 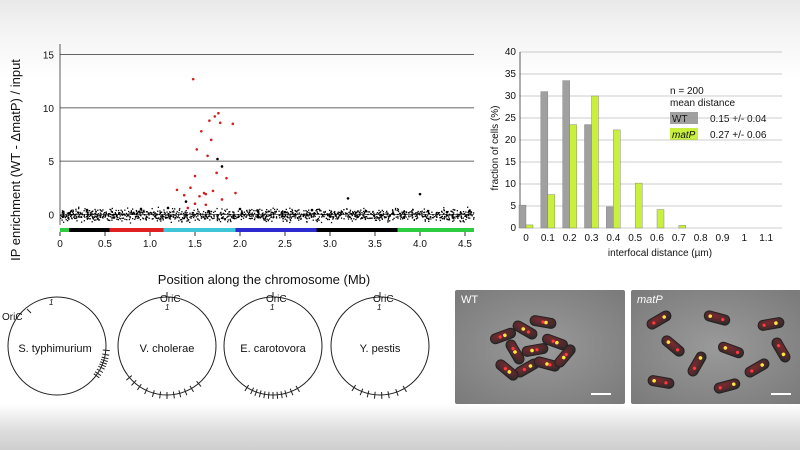 I want to click on histogram-y-tick-label: 35, so click(x=511, y=74).